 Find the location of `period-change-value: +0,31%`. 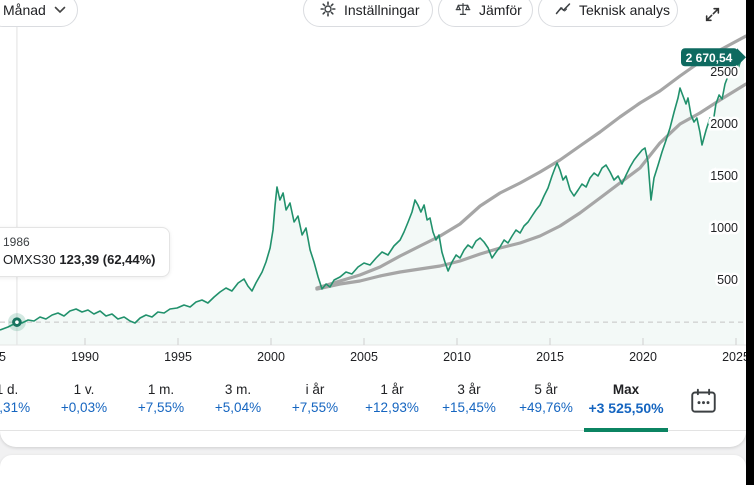

period-change-value: +0,31% is located at coordinates (15, 407).